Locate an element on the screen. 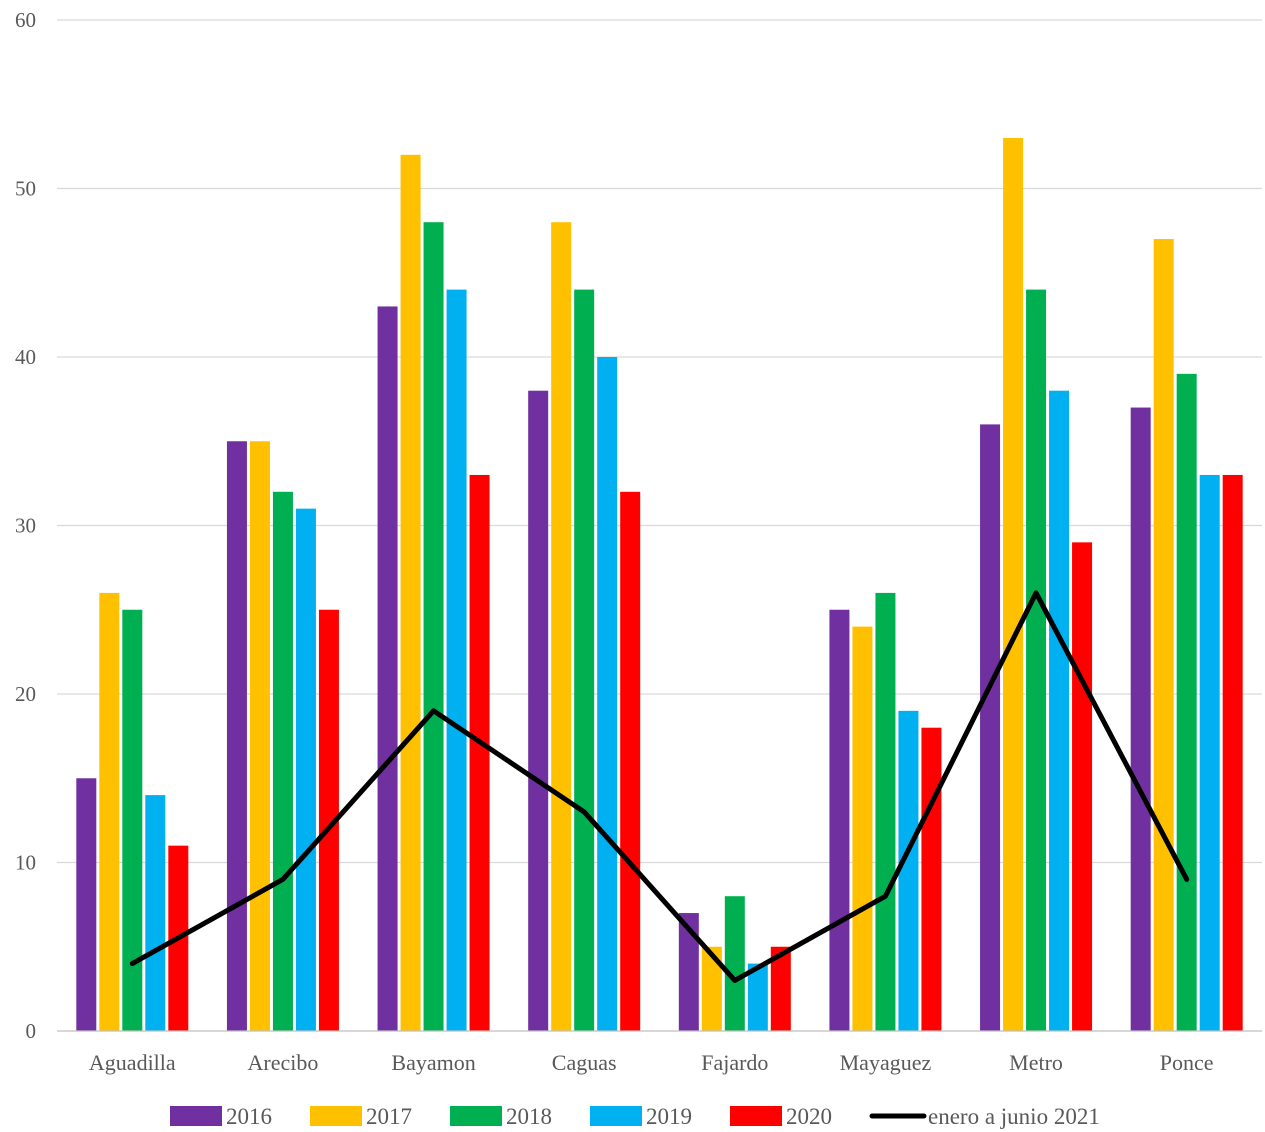  bar-2017-bayamon is located at coordinates (410, 593).